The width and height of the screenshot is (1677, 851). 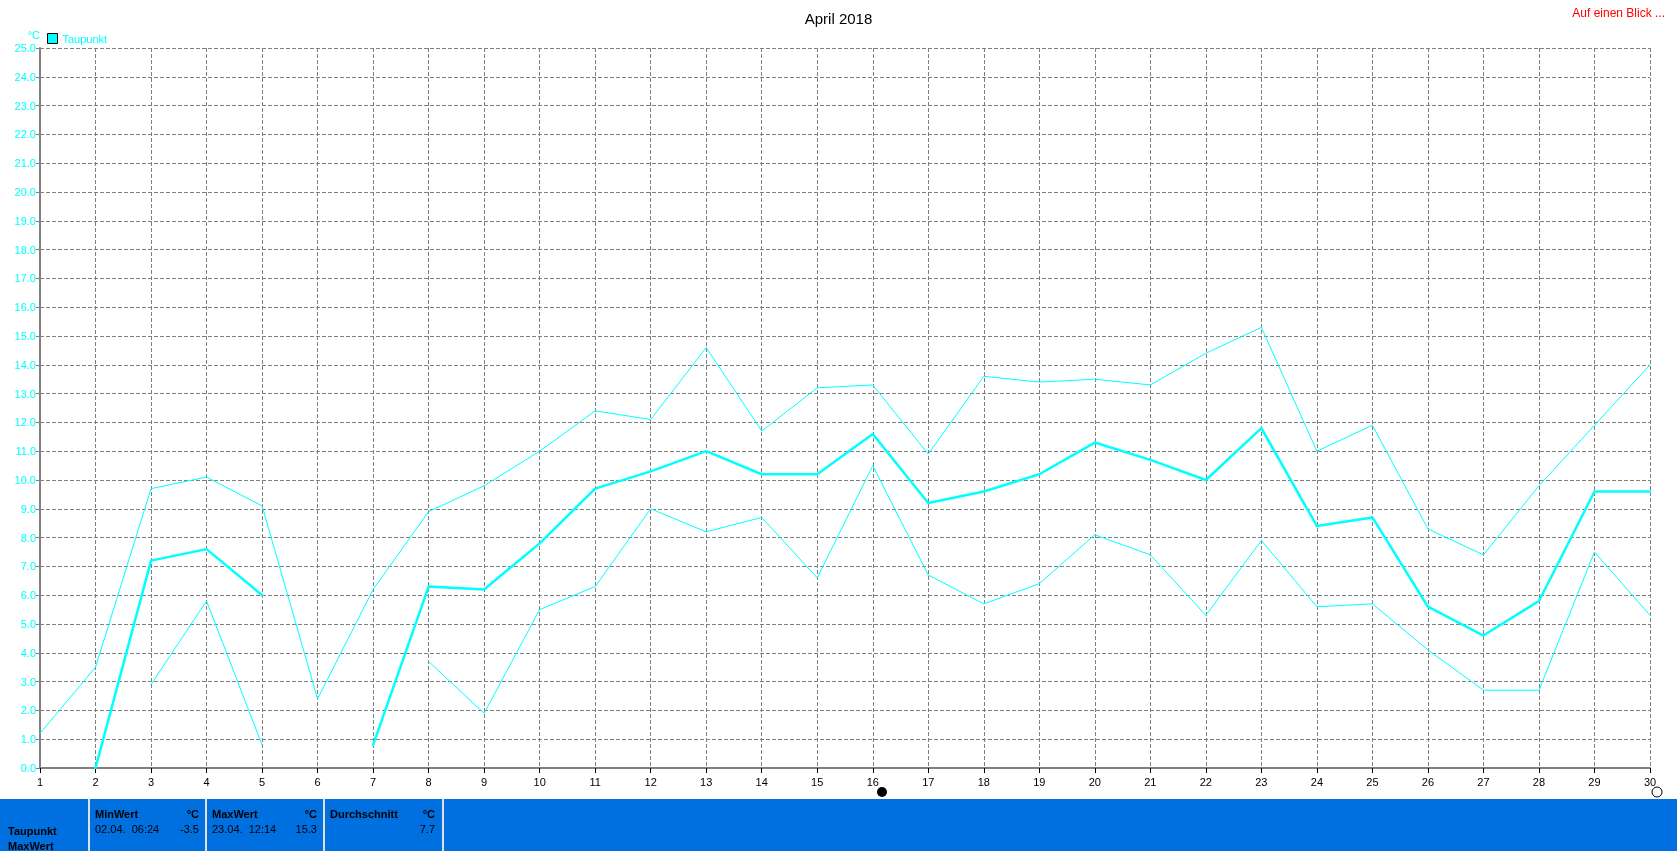 What do you see at coordinates (1650, 781) in the screenshot?
I see `x-tick-label: 30` at bounding box center [1650, 781].